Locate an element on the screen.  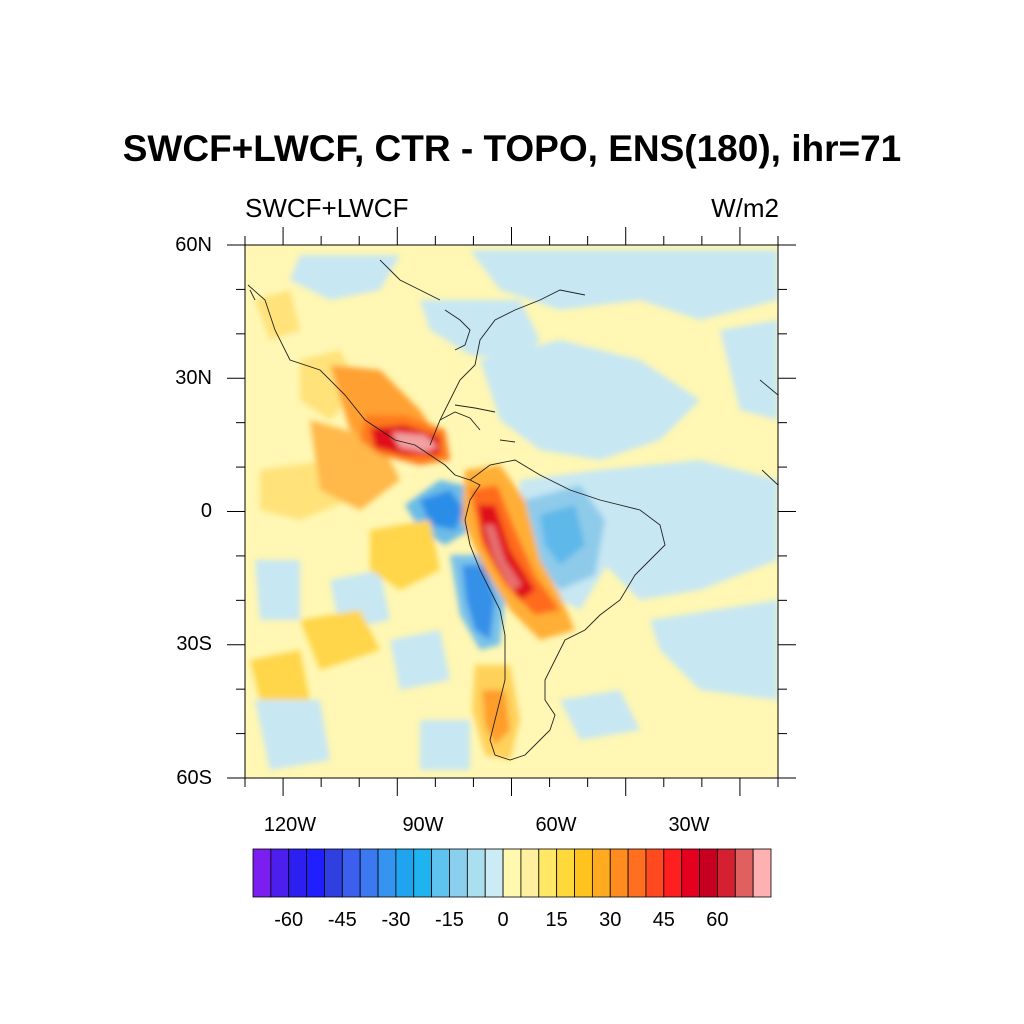
variable-subtitle: SWCF+LWCF is located at coordinates (327, 208).